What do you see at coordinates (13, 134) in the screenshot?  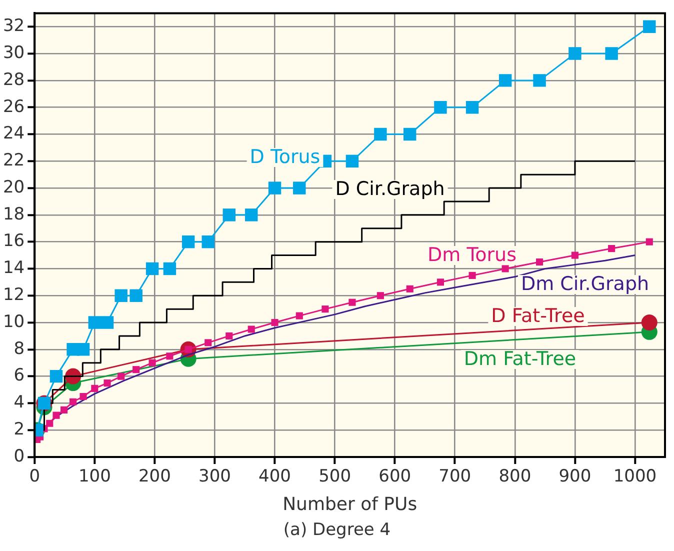 I see `y-tick-label: 24` at bounding box center [13, 134].